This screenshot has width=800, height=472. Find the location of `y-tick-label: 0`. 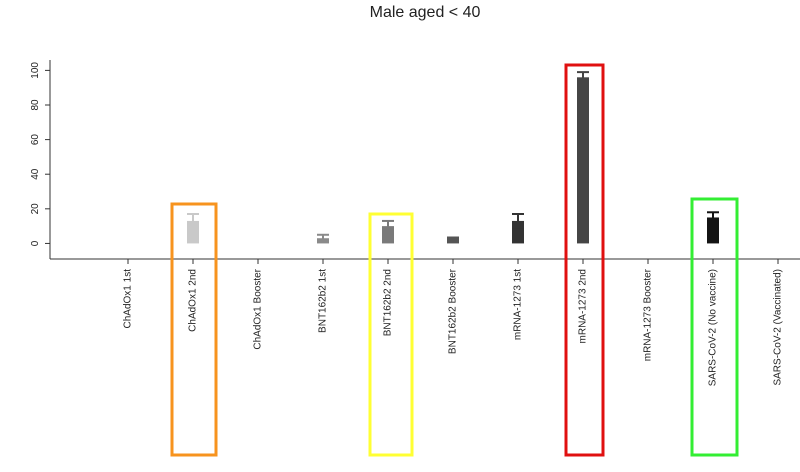

y-tick-label: 0 is located at coordinates (35, 243).